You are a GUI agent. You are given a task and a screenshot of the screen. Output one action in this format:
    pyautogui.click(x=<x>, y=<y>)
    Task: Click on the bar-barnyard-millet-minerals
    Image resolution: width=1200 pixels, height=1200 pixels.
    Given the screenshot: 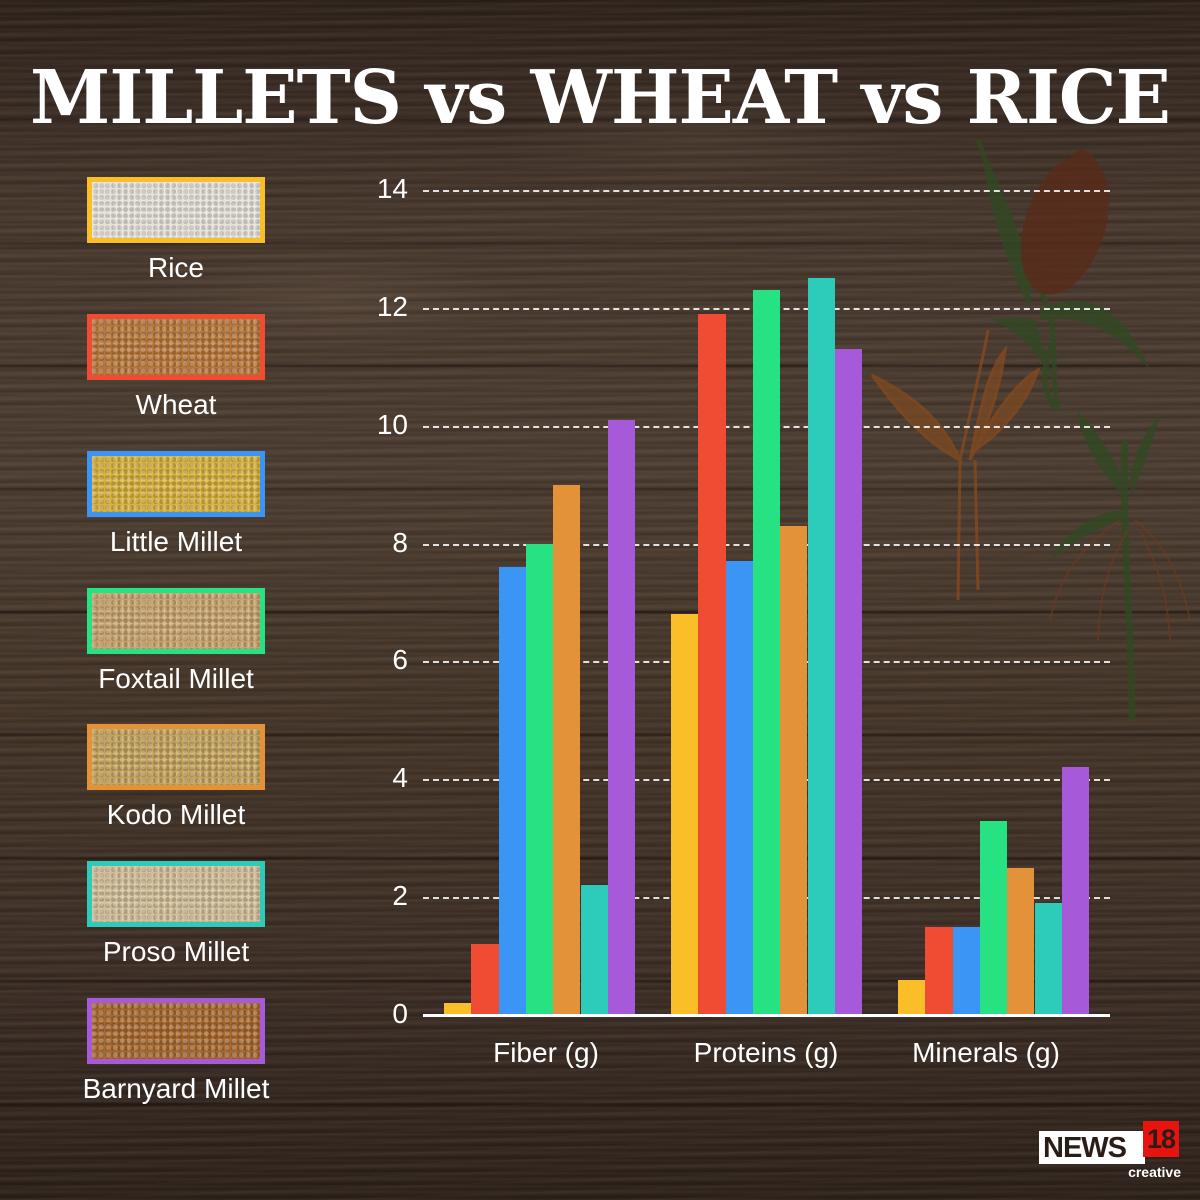 What is the action you would take?
    pyautogui.click(x=1075, y=891)
    